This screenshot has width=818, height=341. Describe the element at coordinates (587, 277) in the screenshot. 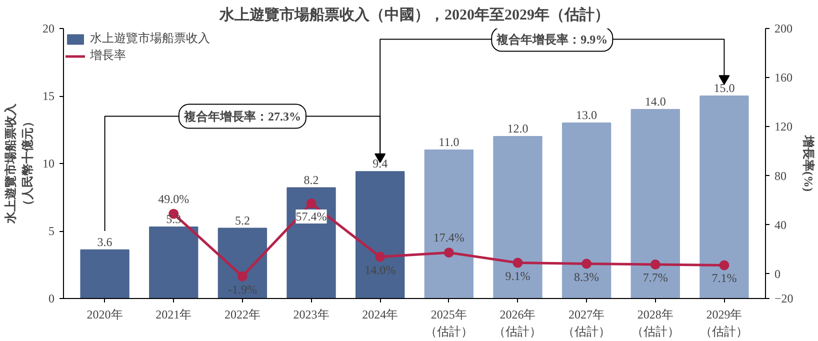

I see `data-label: 8.3%` at that location.